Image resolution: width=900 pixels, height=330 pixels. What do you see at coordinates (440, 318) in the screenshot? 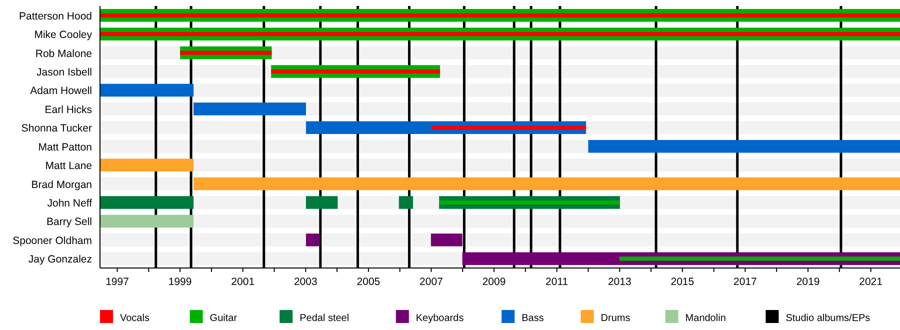
I see `legend-label: Keyboards` at bounding box center [440, 318].